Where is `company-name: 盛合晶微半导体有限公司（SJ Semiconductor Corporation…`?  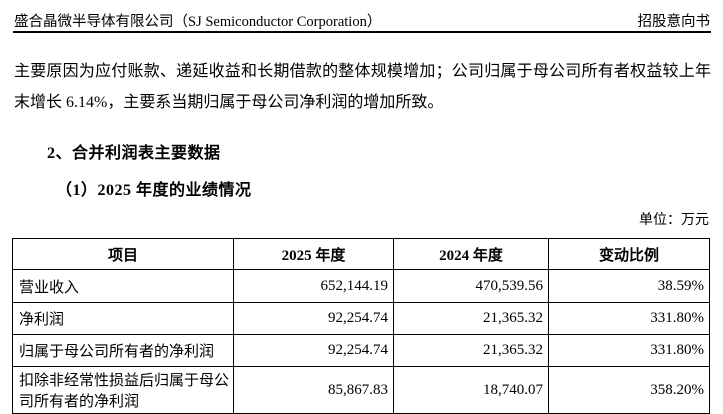
company-name: 盛合晶微半导体有限公司（SJ Semiconductor Corporation… is located at coordinates (198, 22).